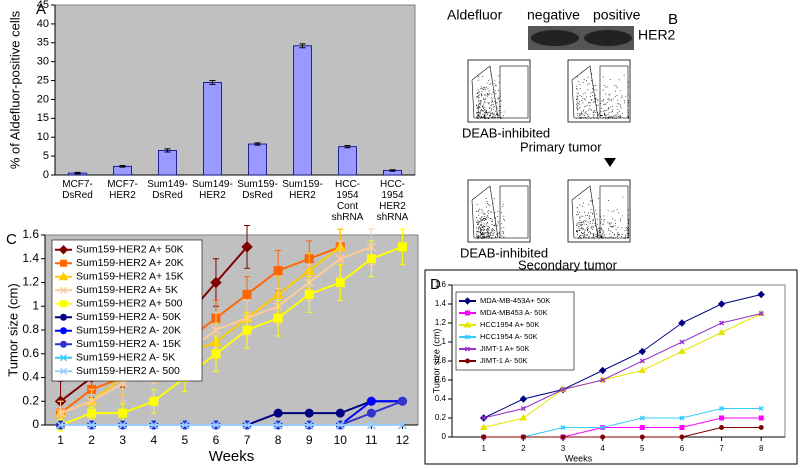  I want to click on series-line, so click(622, 366).